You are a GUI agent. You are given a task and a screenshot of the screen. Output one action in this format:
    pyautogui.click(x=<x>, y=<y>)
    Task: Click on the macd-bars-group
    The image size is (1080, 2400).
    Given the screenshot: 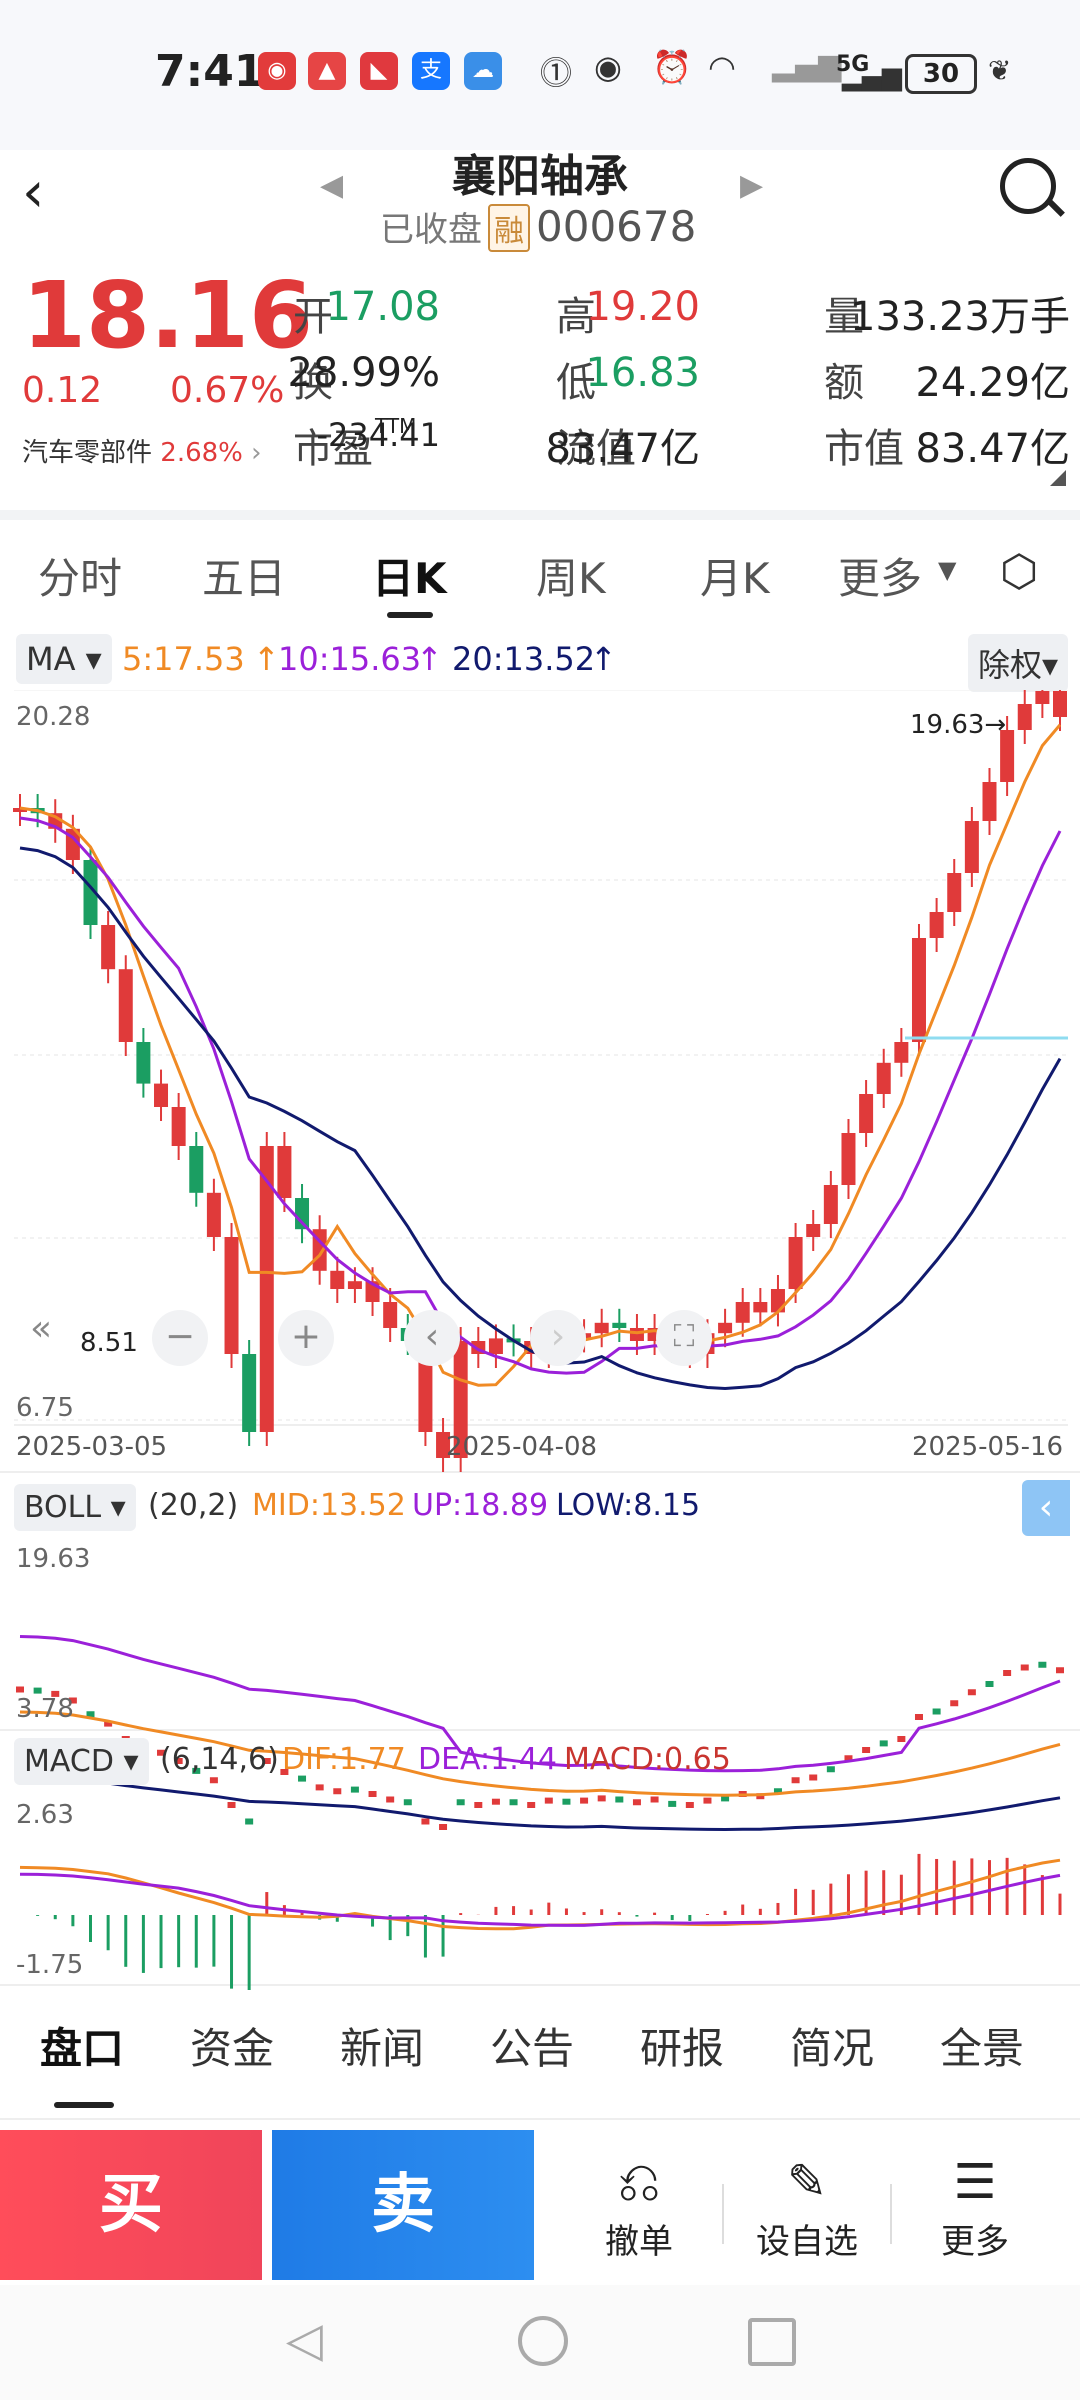 What is the action you would take?
    pyautogui.click(x=549, y=1921)
    